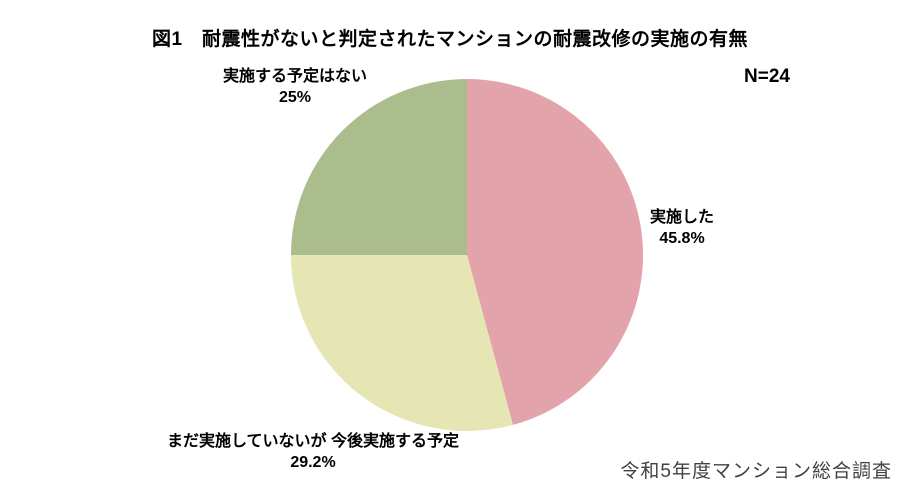  What do you see at coordinates (295, 97) in the screenshot?
I see `slice-label-no-plan-value: 25%` at bounding box center [295, 97].